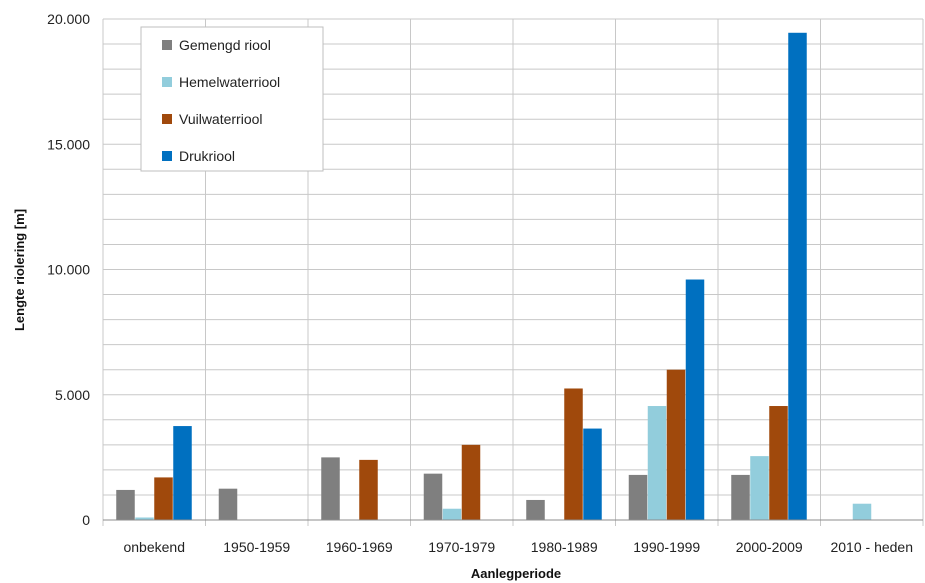  What do you see at coordinates (871, 547) in the screenshot?
I see `x-tick-label: 2010 - heden` at bounding box center [871, 547].